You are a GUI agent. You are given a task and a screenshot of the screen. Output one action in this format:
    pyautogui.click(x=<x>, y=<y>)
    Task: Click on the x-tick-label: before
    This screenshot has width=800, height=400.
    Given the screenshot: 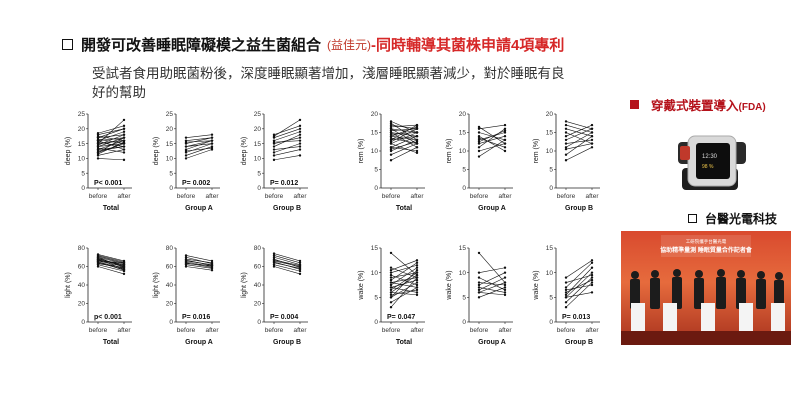 What is the action you would take?
    pyautogui.click(x=186, y=330)
    